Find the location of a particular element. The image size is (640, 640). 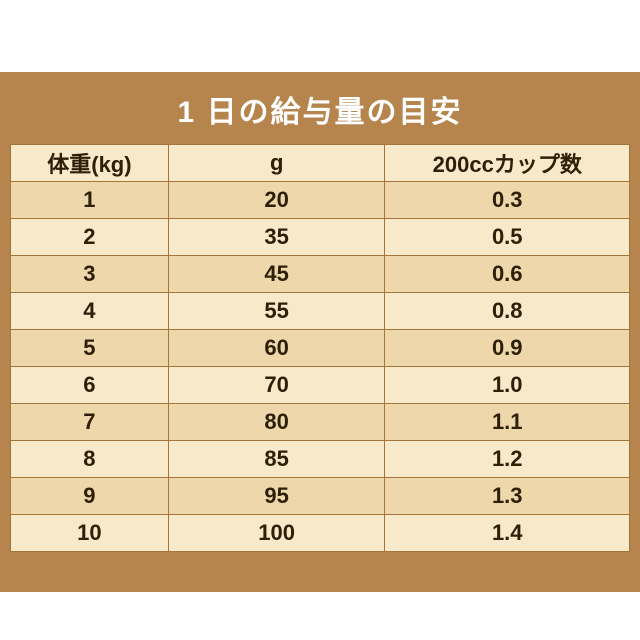

table-cell: 1 is located at coordinates (89, 200).